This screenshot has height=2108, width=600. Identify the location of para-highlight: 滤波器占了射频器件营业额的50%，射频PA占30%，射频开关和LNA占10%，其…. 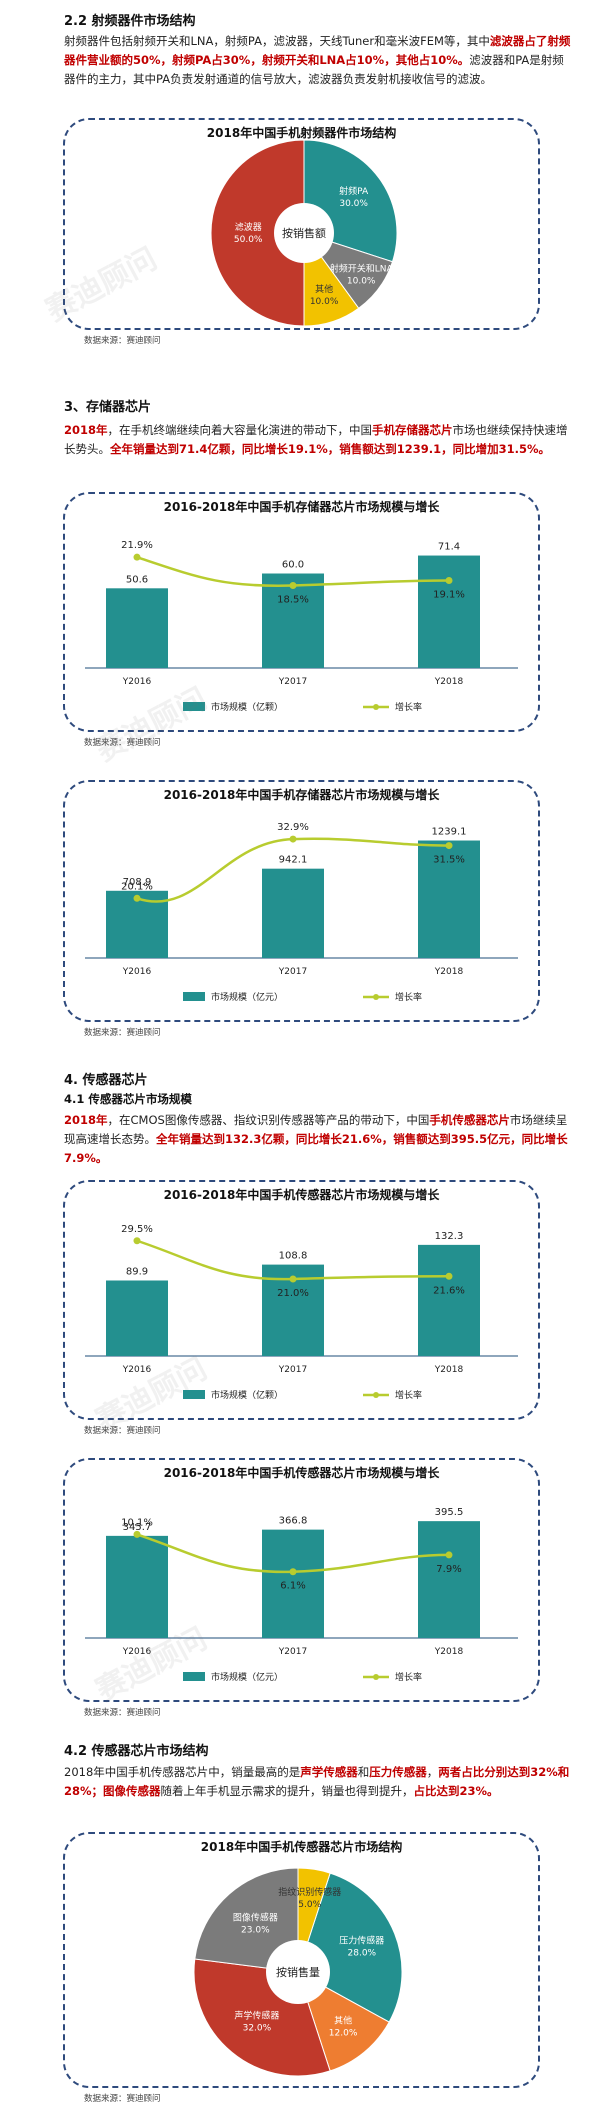
(317, 50).